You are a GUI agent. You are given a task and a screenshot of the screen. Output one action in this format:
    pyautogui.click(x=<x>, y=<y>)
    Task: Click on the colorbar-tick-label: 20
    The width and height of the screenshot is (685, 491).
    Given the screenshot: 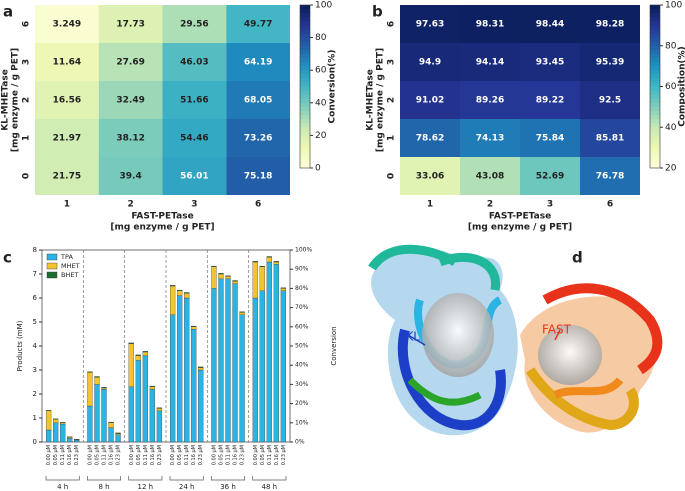 What is the action you would take?
    pyautogui.click(x=321, y=136)
    